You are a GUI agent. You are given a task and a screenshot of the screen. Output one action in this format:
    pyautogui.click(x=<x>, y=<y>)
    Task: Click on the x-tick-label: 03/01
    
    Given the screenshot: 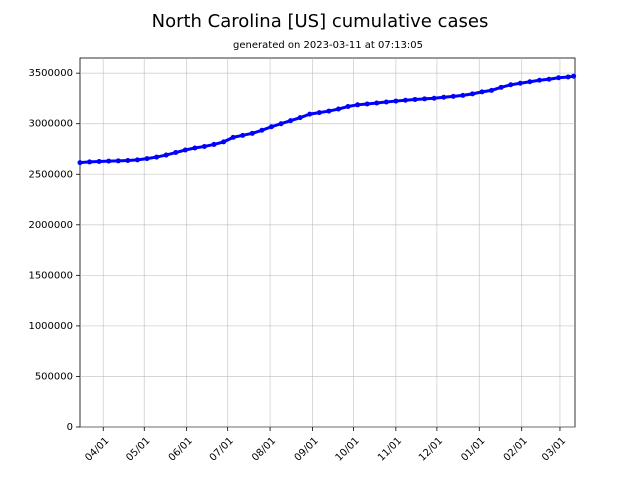 What is the action you would take?
    pyautogui.click(x=554, y=449)
    